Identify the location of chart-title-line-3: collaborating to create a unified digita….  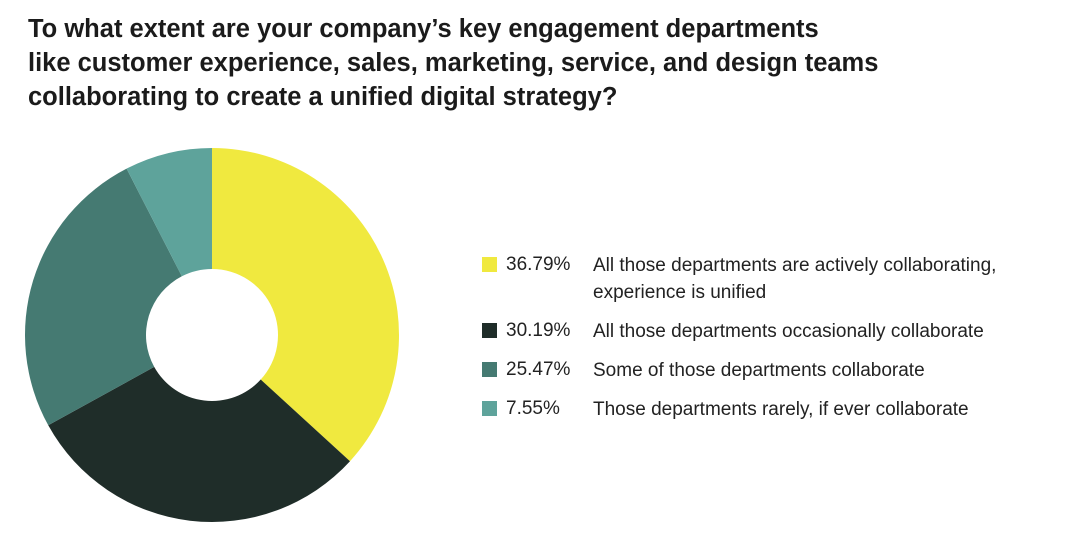
(323, 97).